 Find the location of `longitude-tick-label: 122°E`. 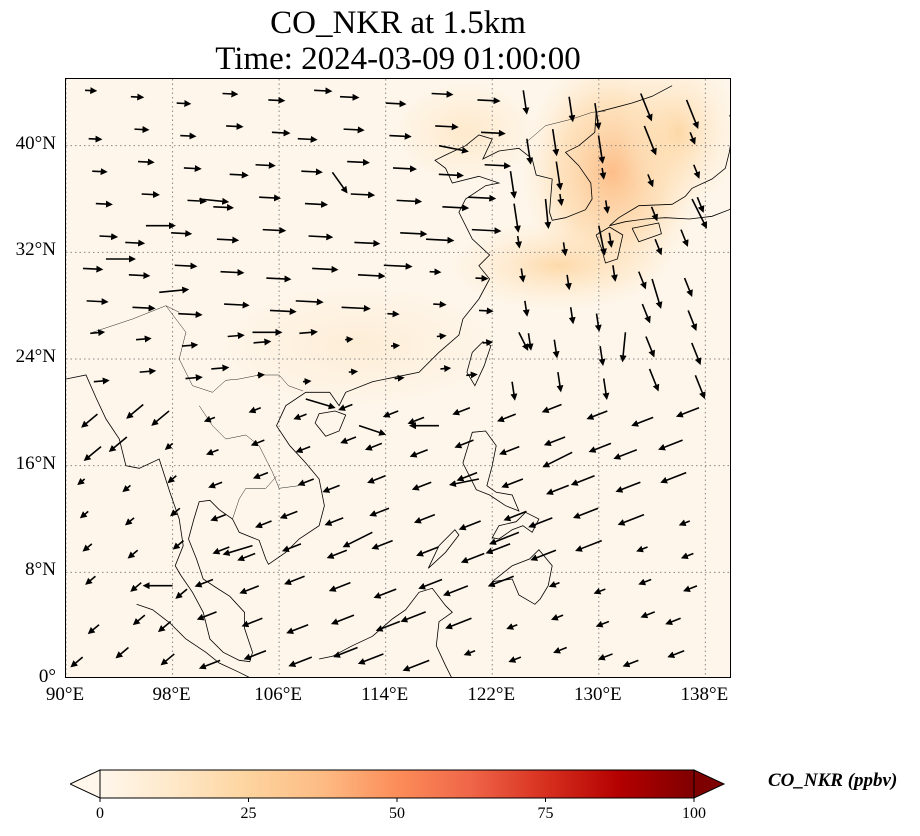

longitude-tick-label: 122°E is located at coordinates (491, 694).